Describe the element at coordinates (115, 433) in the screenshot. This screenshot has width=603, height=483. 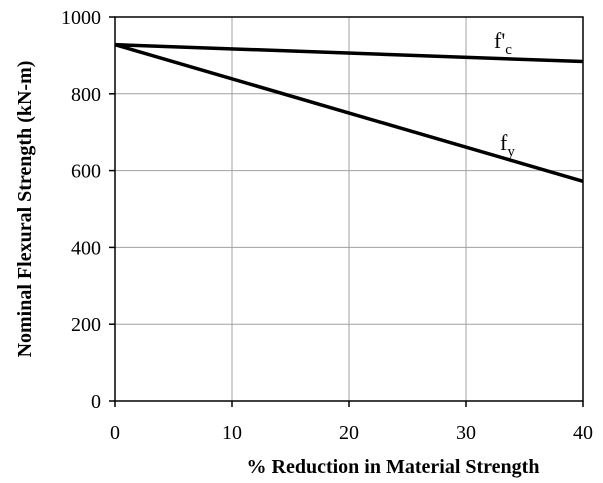
I see `x-tick-label: 0` at that location.